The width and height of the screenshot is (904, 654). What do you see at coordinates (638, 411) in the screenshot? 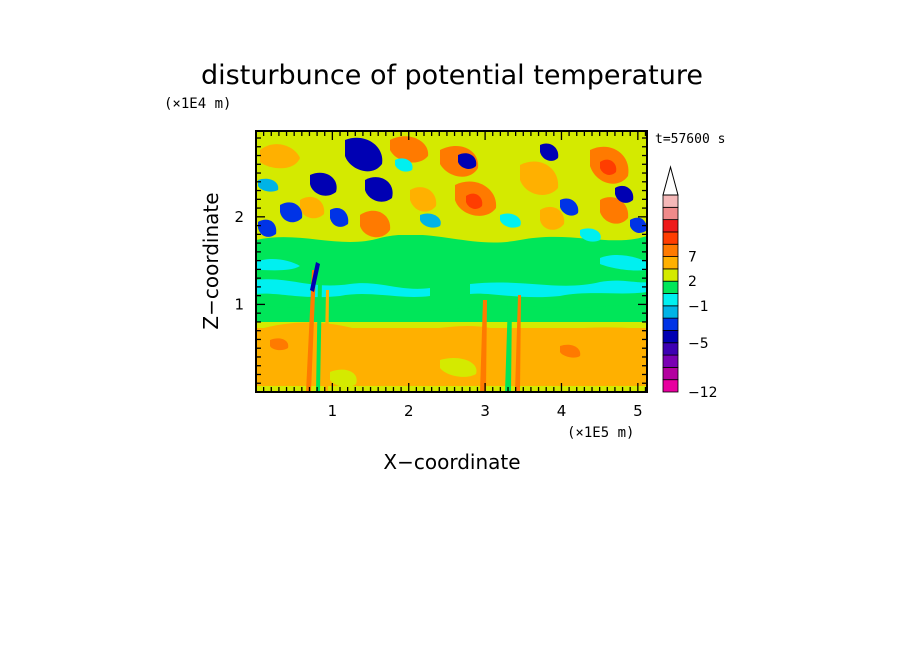
I see `x-tick-label: 5` at bounding box center [638, 411].